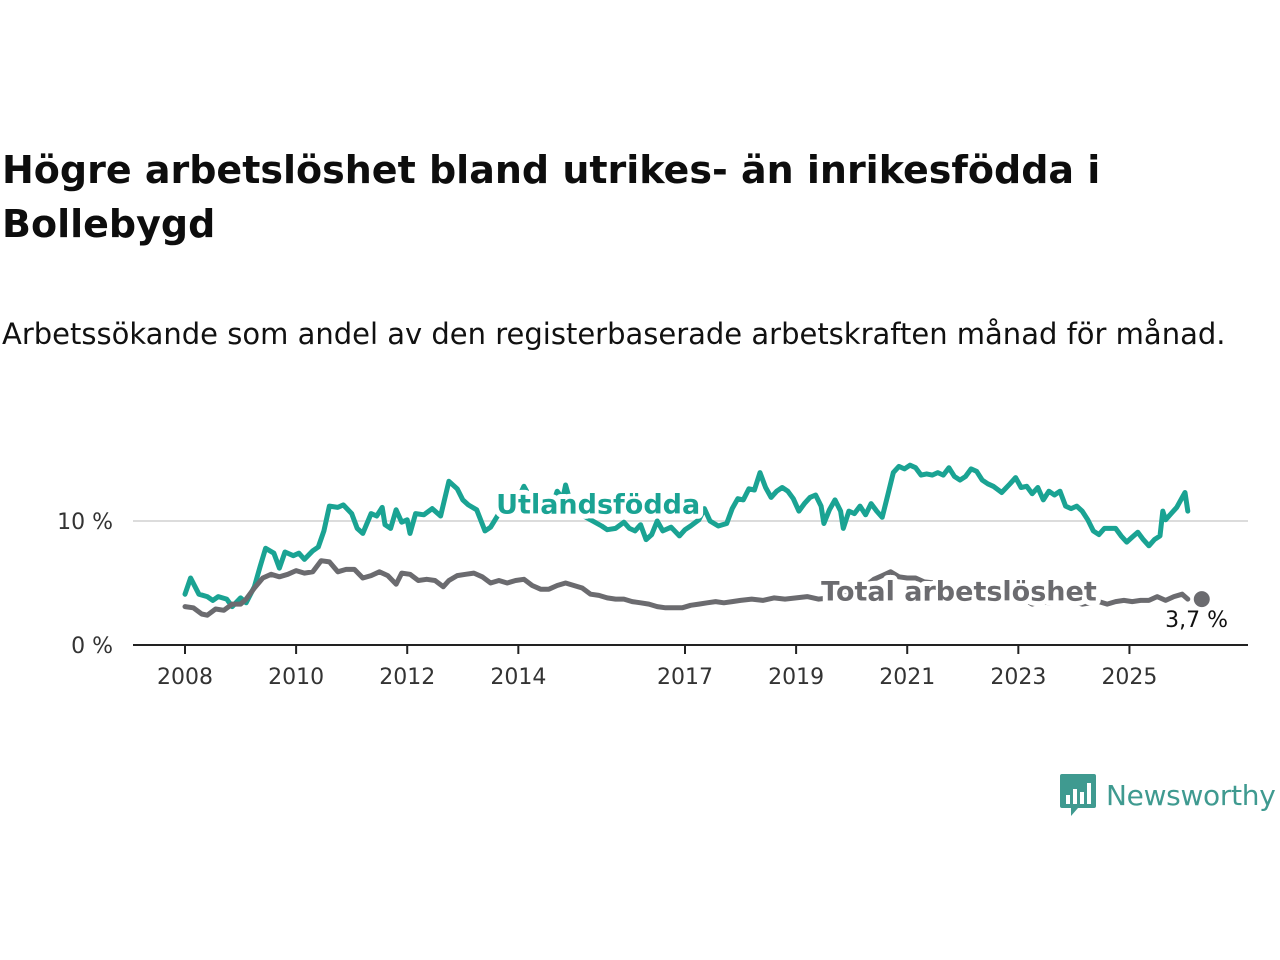 The height and width of the screenshot is (960, 1280). What do you see at coordinates (685, 677) in the screenshot?
I see `x-tick-label: 2017` at bounding box center [685, 677].